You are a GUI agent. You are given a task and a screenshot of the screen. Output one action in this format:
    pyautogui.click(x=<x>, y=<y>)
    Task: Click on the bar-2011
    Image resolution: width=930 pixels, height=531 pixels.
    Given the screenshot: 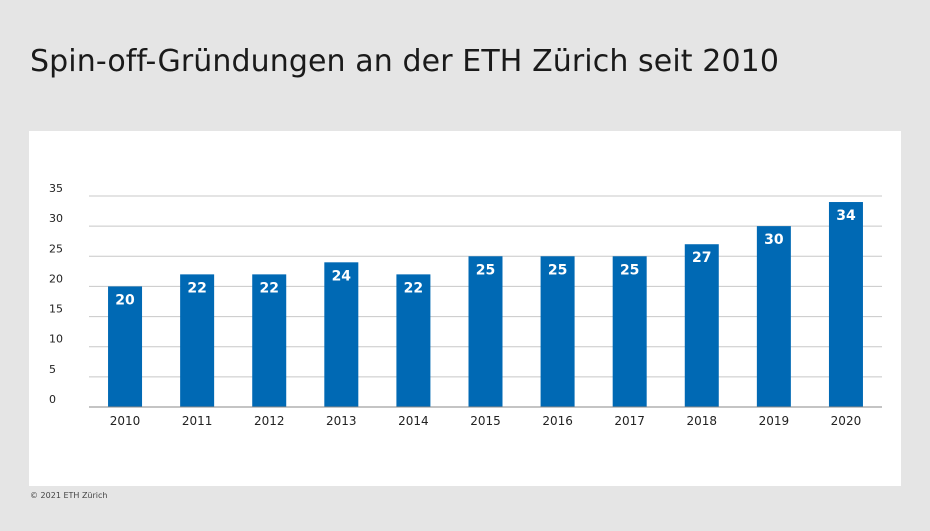 What is the action you would take?
    pyautogui.click(x=197, y=340)
    